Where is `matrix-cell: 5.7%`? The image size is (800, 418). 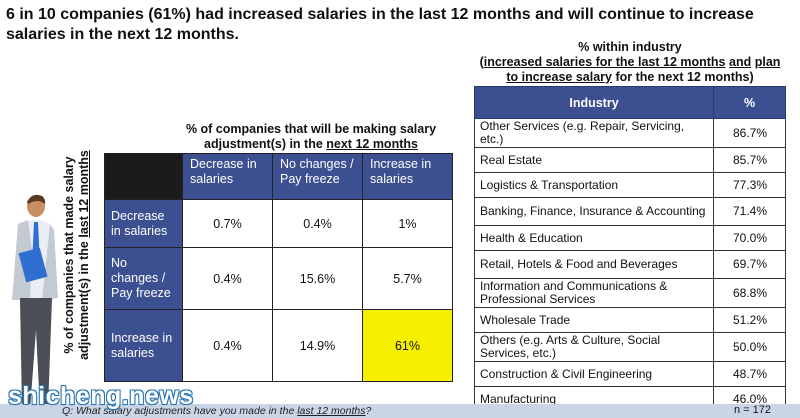 matrix-cell: 5.7% is located at coordinates (407, 278).